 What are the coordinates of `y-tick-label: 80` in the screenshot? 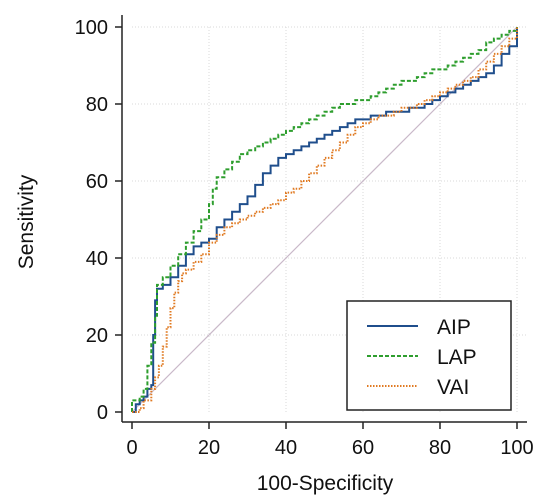 It's located at (97, 105).